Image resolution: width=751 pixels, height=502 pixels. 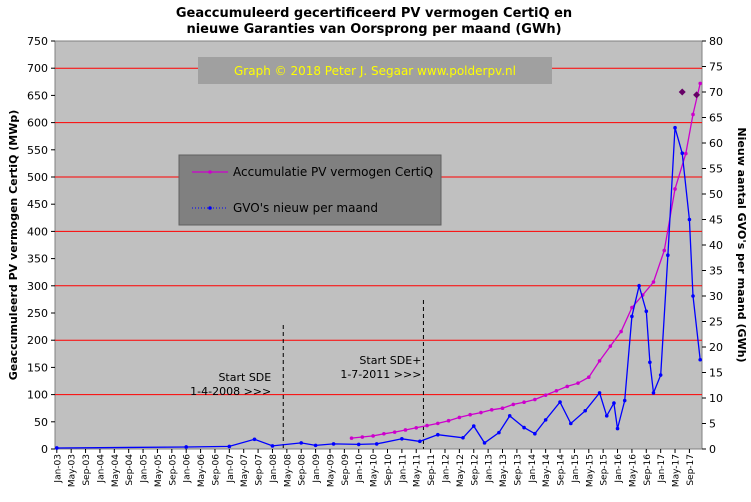 What do you see at coordinates (619, 469) in the screenshot?
I see `x-tick-label: Jan-16` at bounding box center [619, 469].